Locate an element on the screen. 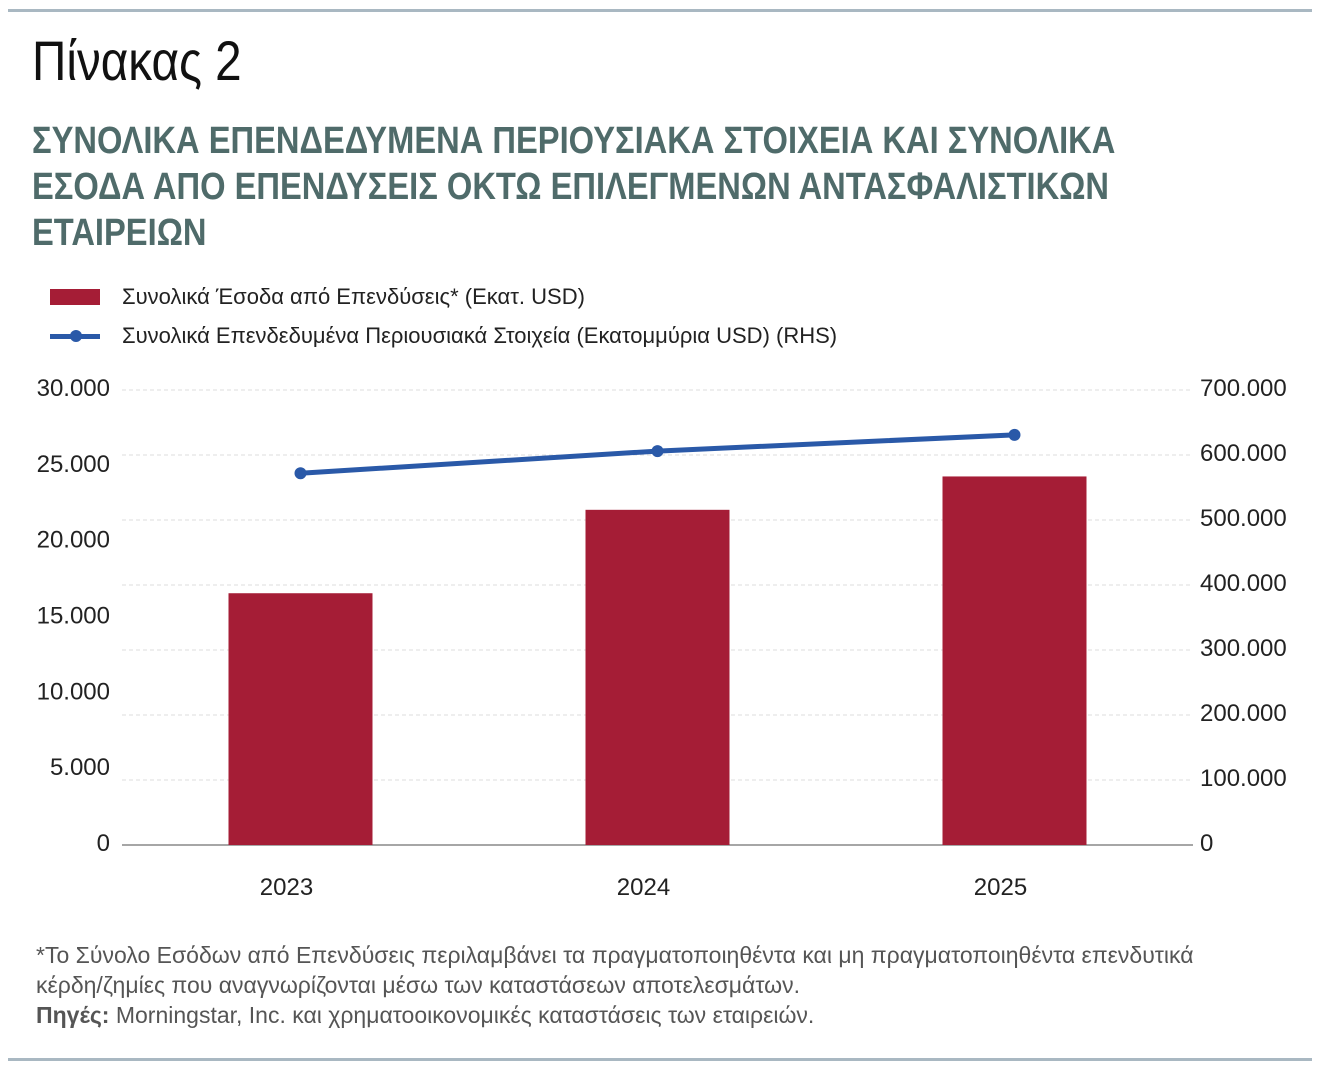 The image size is (1324, 1069). left-tick-label: 10.000 is located at coordinates (73, 691).